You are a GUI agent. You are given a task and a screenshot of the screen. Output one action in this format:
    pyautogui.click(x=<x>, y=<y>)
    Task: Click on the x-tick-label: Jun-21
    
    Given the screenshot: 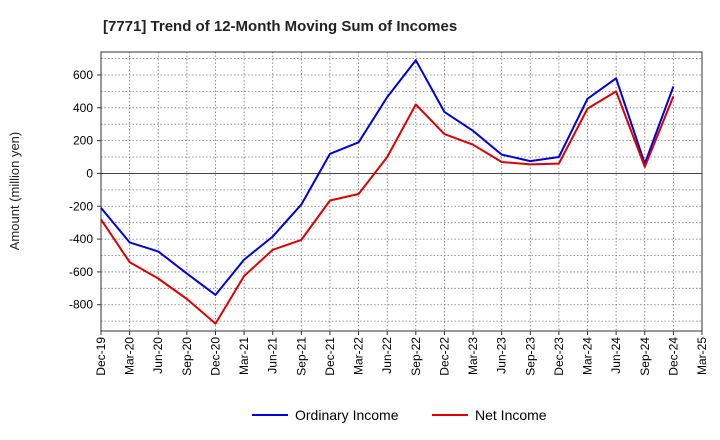 What is the action you would take?
    pyautogui.click(x=273, y=355)
    